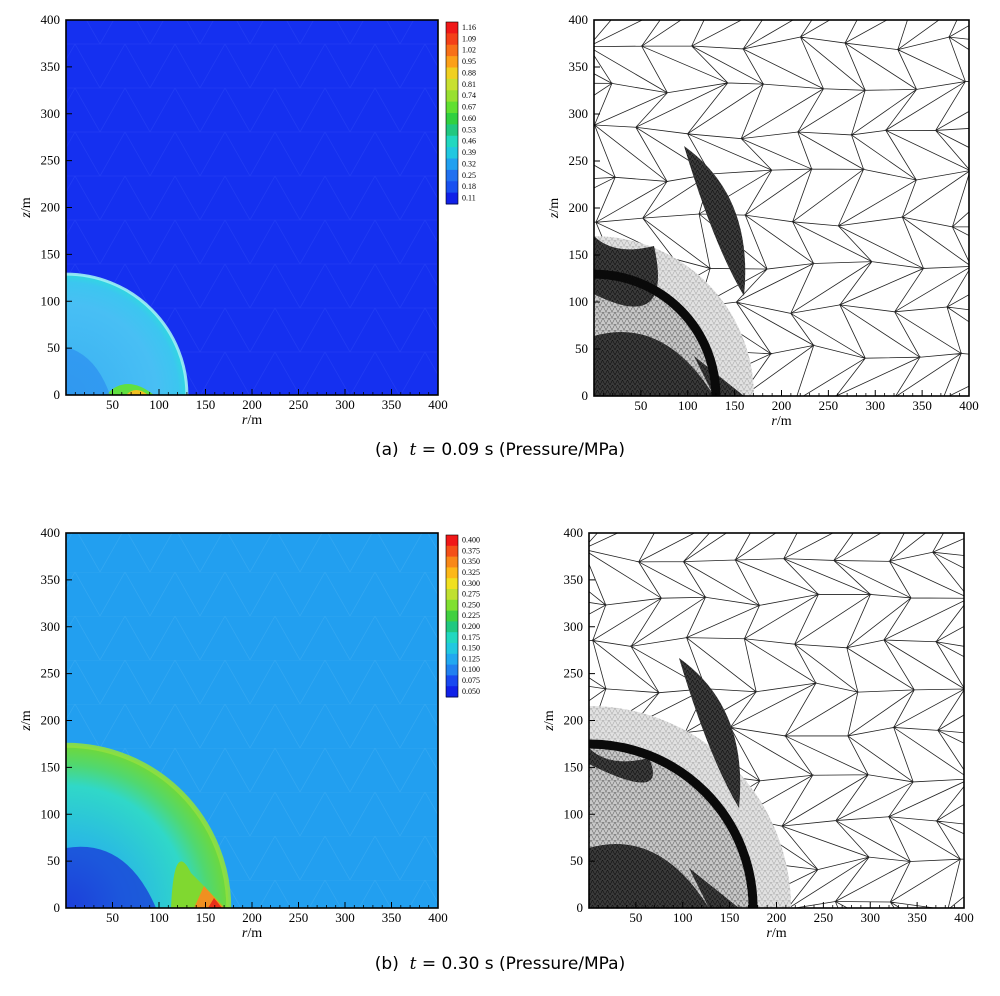  I want to click on caption-b-variable: t, so click(413, 964).